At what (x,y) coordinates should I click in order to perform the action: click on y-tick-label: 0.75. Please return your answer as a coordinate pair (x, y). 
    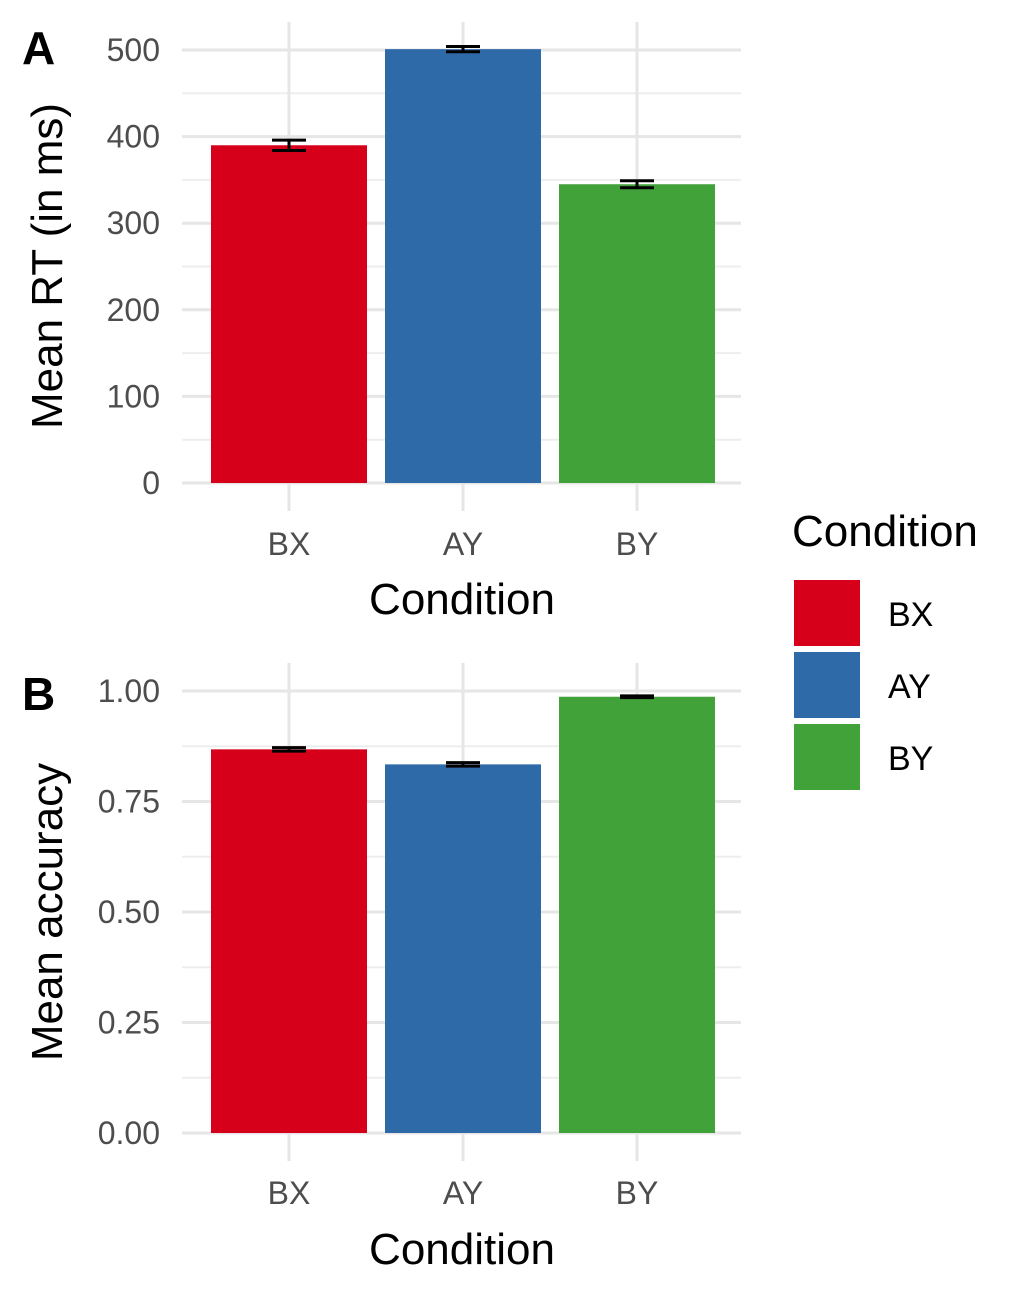
    Looking at the image, I should click on (129, 802).